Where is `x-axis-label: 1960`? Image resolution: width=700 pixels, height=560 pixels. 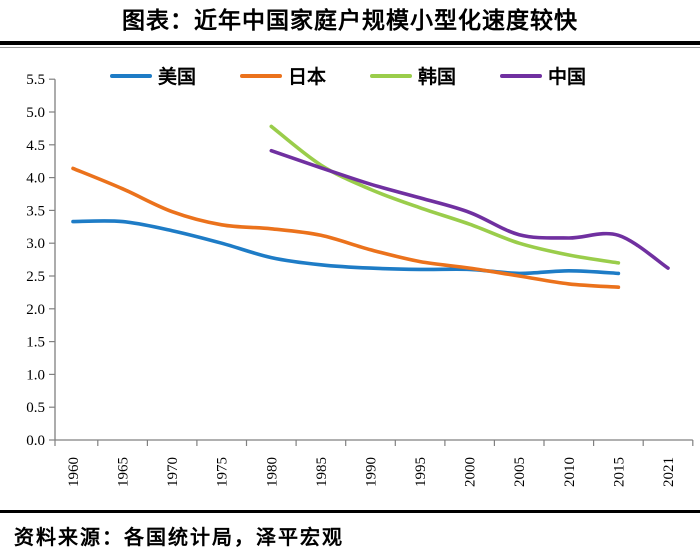 x-axis-label: 1960 is located at coordinates (74, 472).